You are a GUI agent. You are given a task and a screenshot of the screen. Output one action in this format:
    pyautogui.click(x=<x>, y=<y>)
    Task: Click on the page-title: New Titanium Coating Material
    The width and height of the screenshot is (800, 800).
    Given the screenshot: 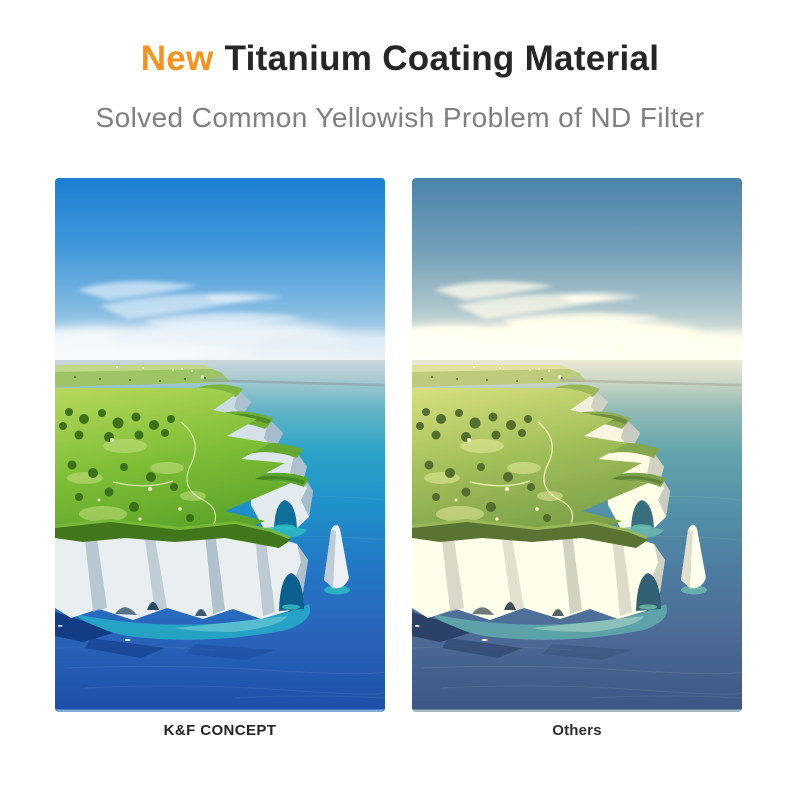 What is the action you would take?
    pyautogui.click(x=400, y=59)
    